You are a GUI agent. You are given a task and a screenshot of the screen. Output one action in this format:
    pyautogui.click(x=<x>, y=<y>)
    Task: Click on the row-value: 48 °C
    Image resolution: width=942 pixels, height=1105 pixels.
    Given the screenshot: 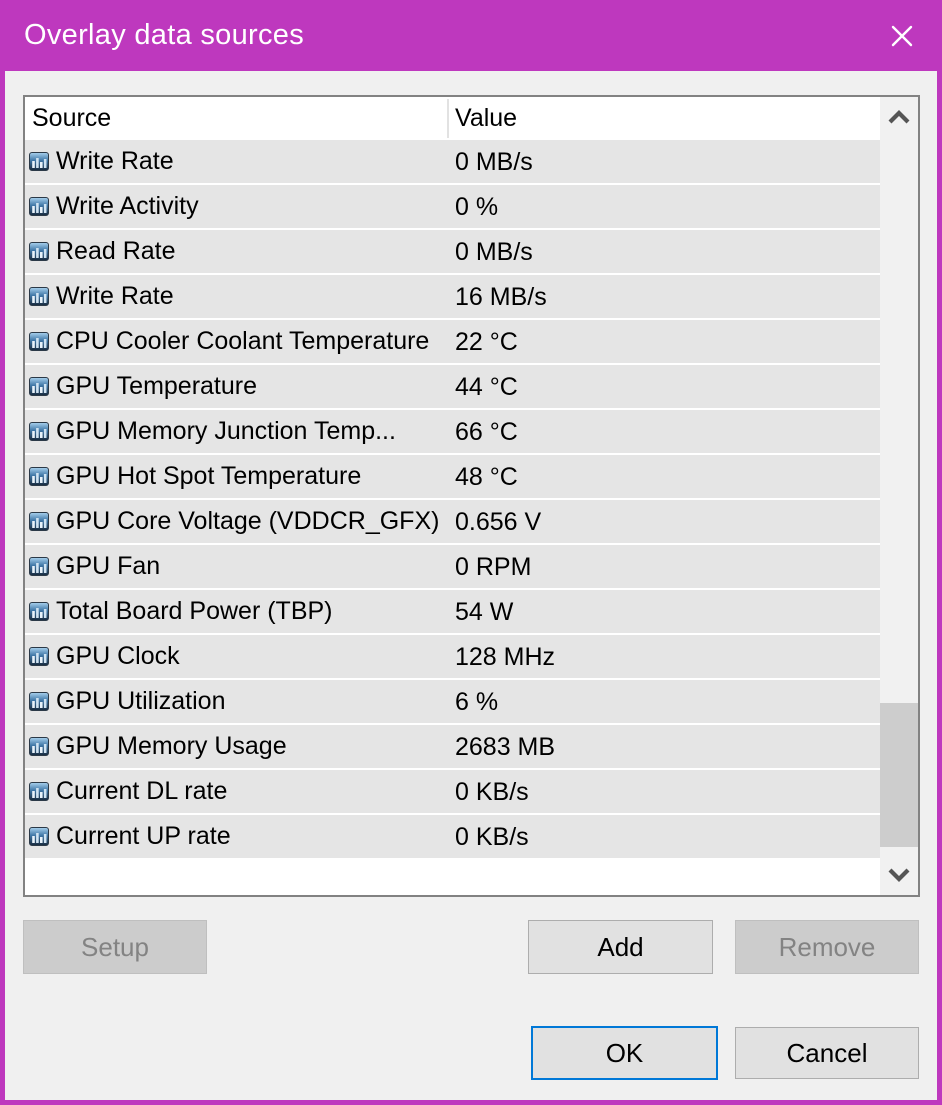 What is the action you would take?
    pyautogui.click(x=486, y=477)
    